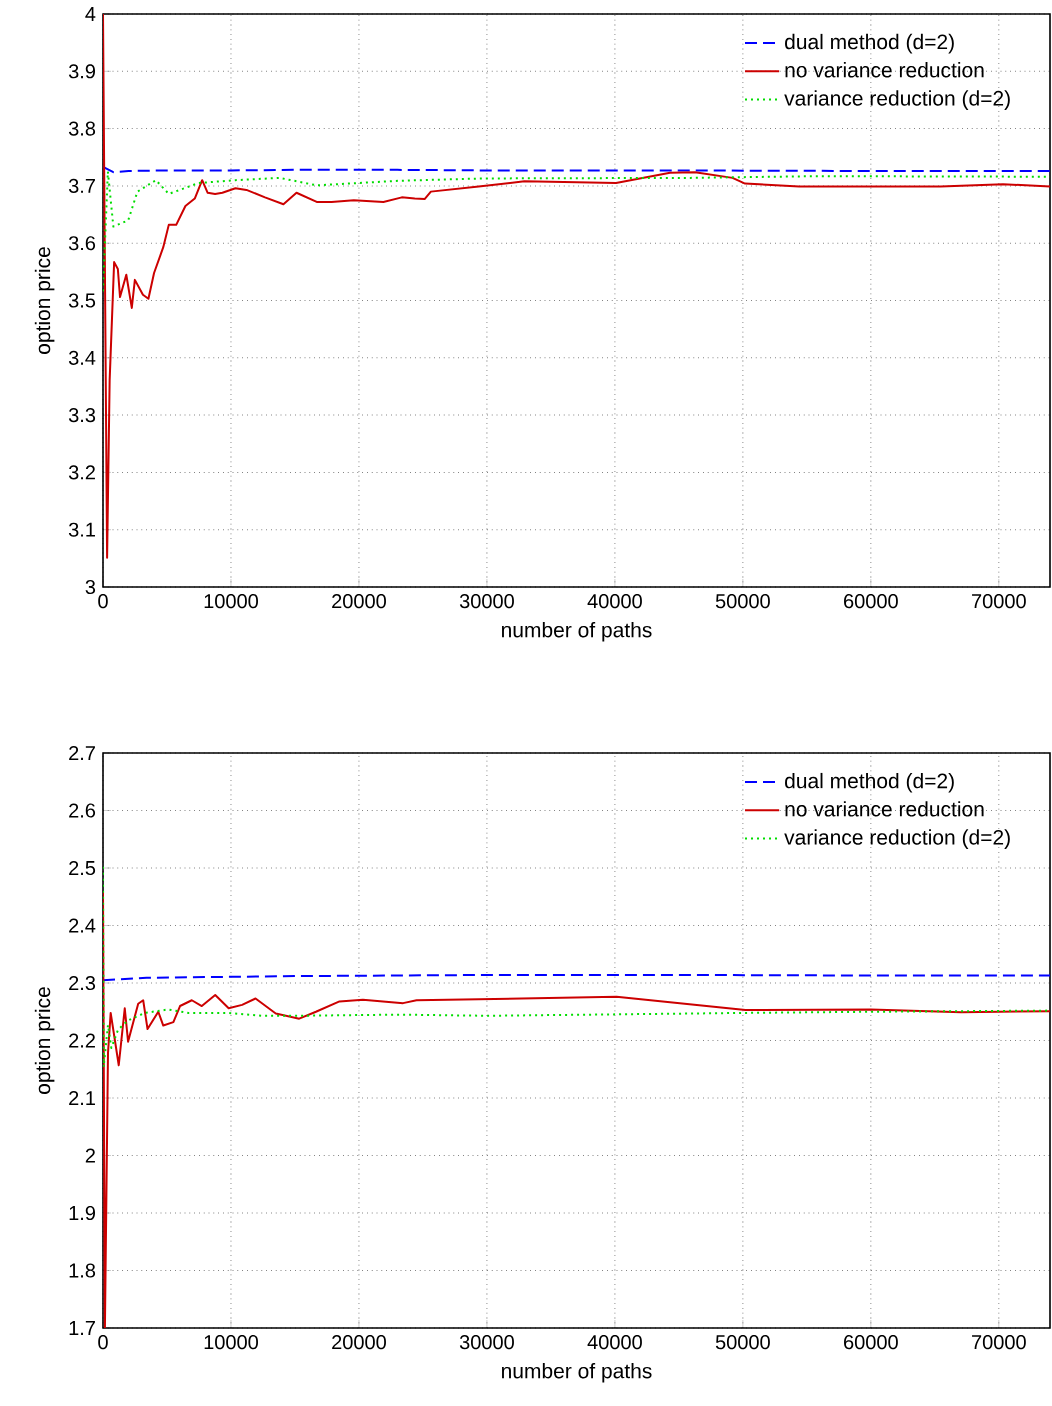 The image size is (1052, 1406). What do you see at coordinates (82, 753) in the screenshot?
I see `y-tick-label: 2.7` at bounding box center [82, 753].